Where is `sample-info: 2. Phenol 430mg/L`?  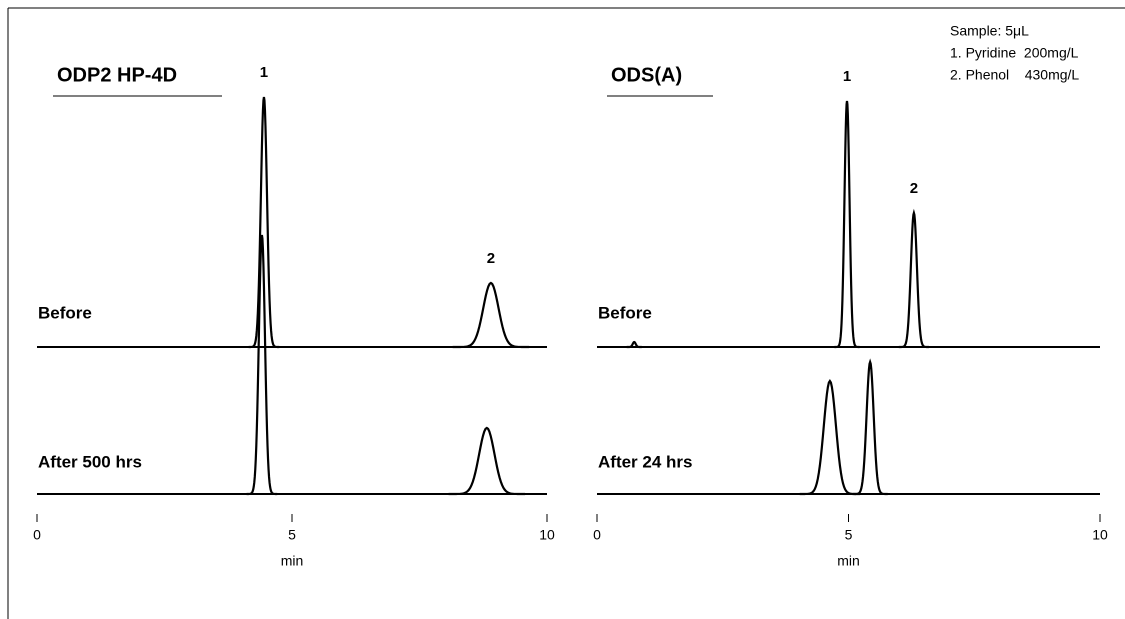
sample-info: 2. Phenol 430mg/L is located at coordinates (1014, 75).